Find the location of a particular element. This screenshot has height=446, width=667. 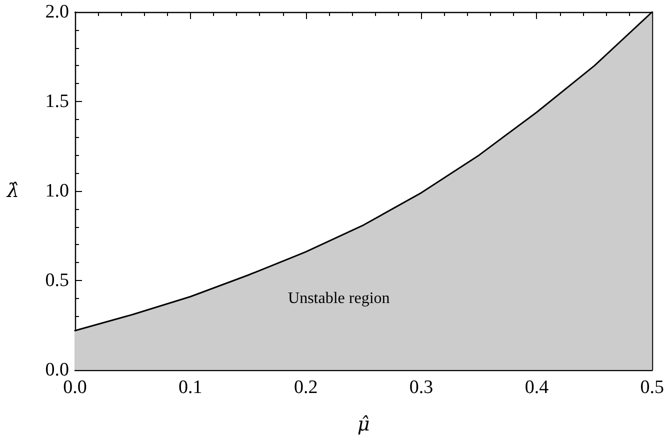

x-tick-label: 0.3 is located at coordinates (421, 387).